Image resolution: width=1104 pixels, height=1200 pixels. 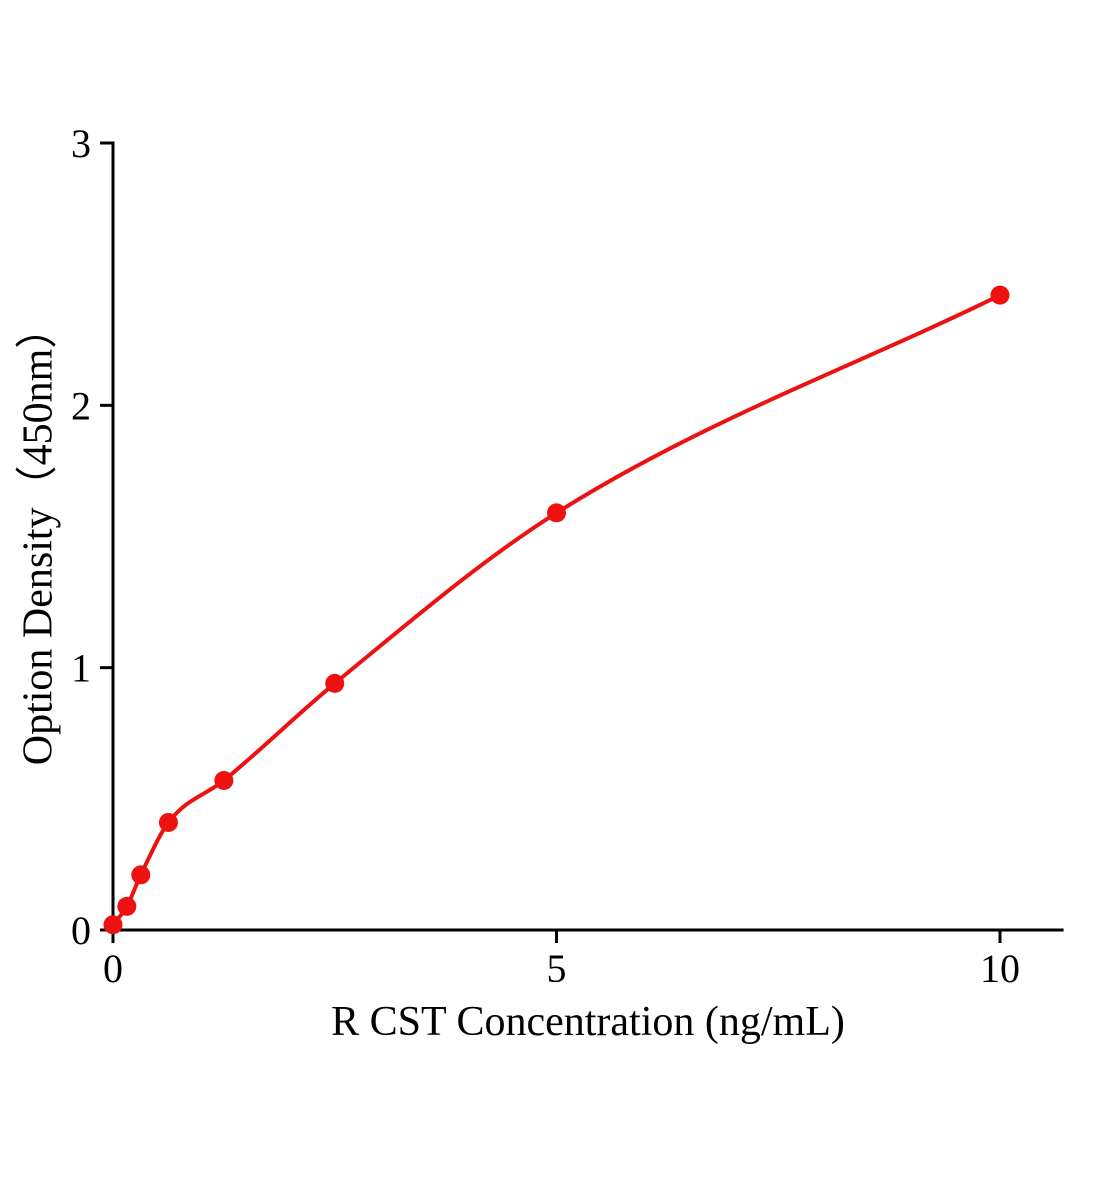 I want to click on y-axis-title: Option Density（450nm）, so click(x=38, y=536).